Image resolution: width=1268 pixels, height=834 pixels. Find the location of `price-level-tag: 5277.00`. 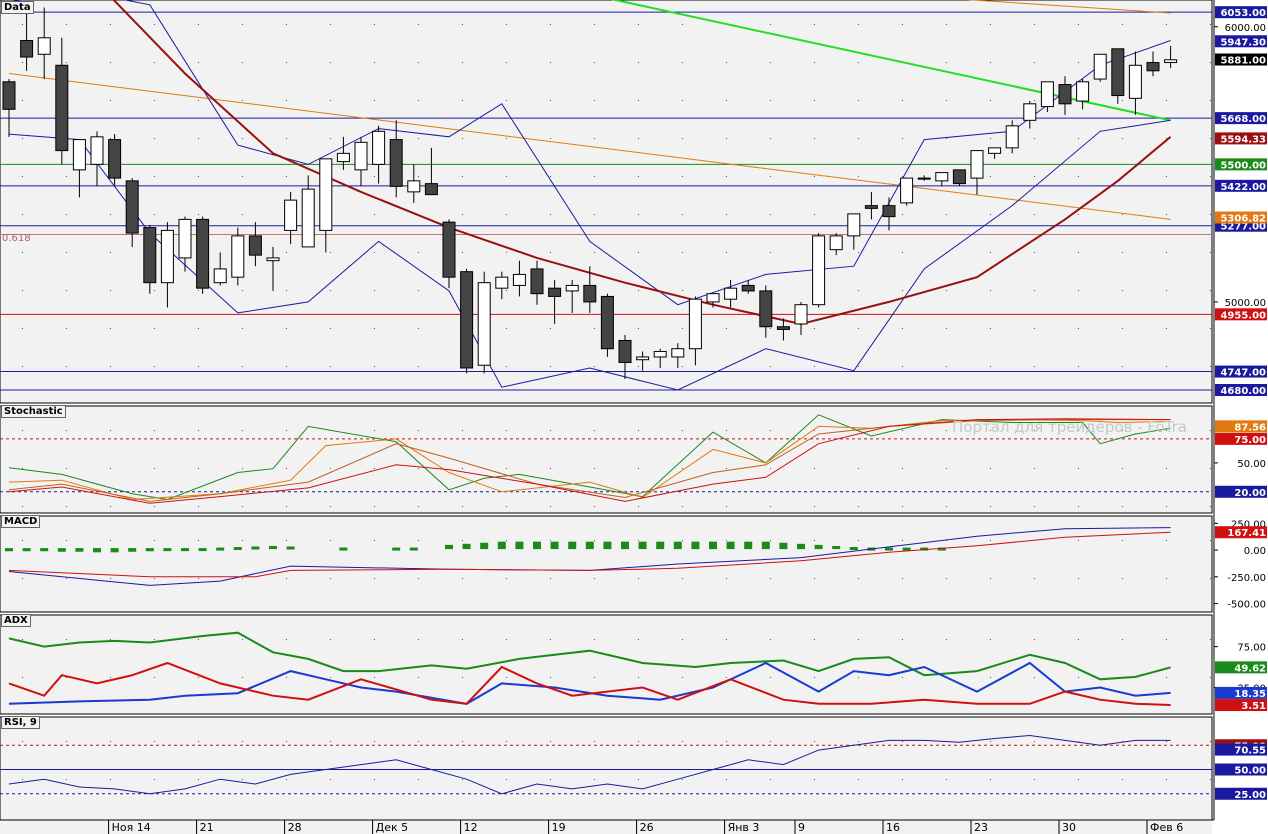

price-level-tag: 5277.00 is located at coordinates (1243, 227).